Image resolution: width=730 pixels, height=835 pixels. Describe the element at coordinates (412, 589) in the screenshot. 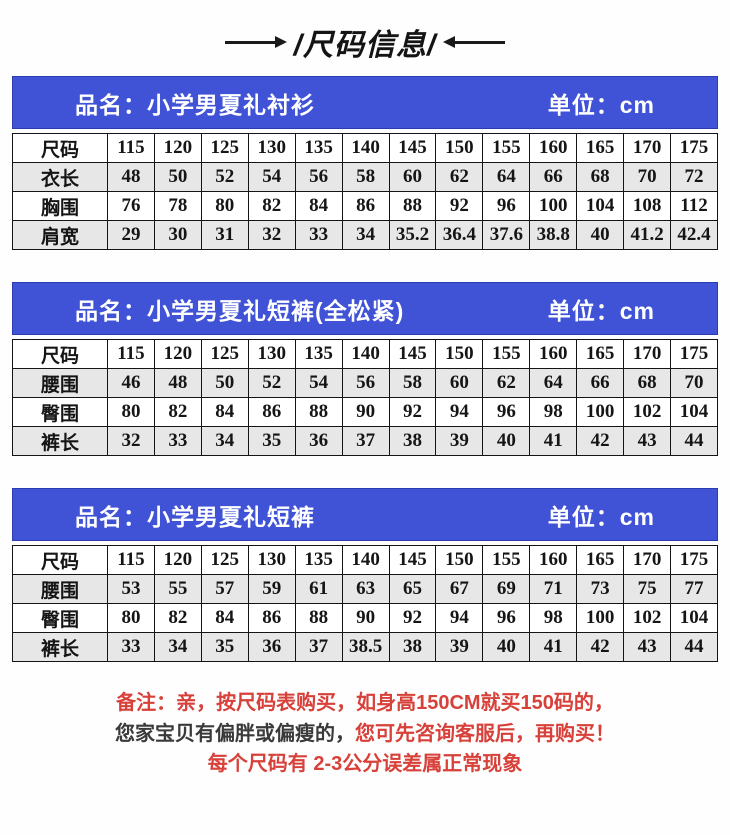

I see `size-value-cell: 65` at that location.